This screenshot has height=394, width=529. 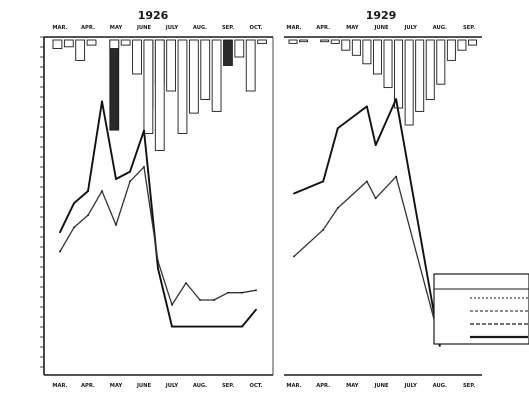 I want to click on bar-filled, so click(x=114, y=85).